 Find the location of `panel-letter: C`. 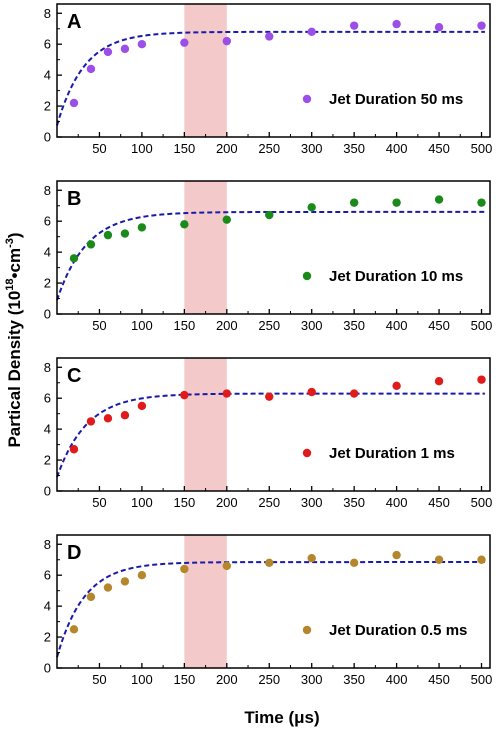

panel-letter: C is located at coordinates (74, 376).